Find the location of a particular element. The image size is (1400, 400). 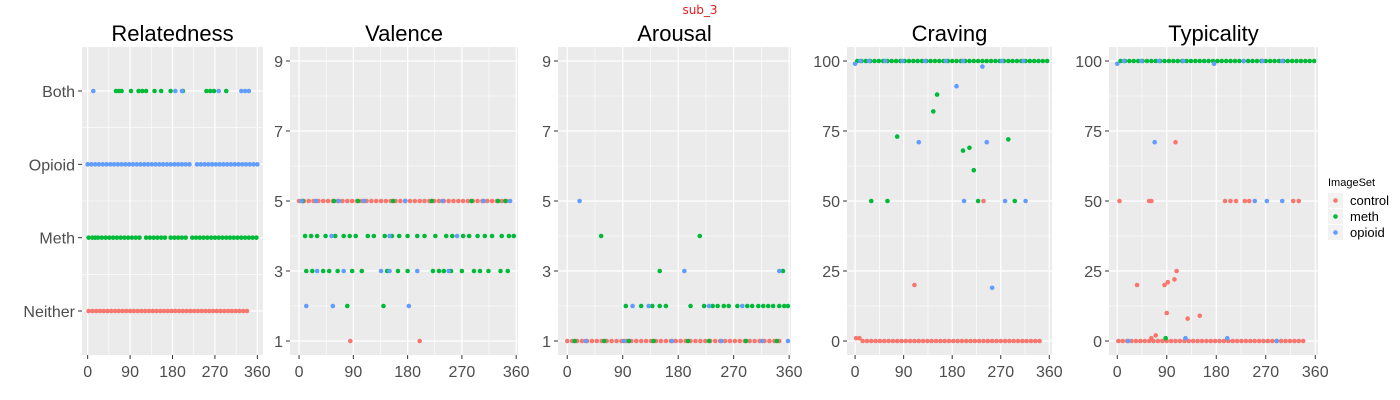

legend-item-control: control is located at coordinates (1358, 200).